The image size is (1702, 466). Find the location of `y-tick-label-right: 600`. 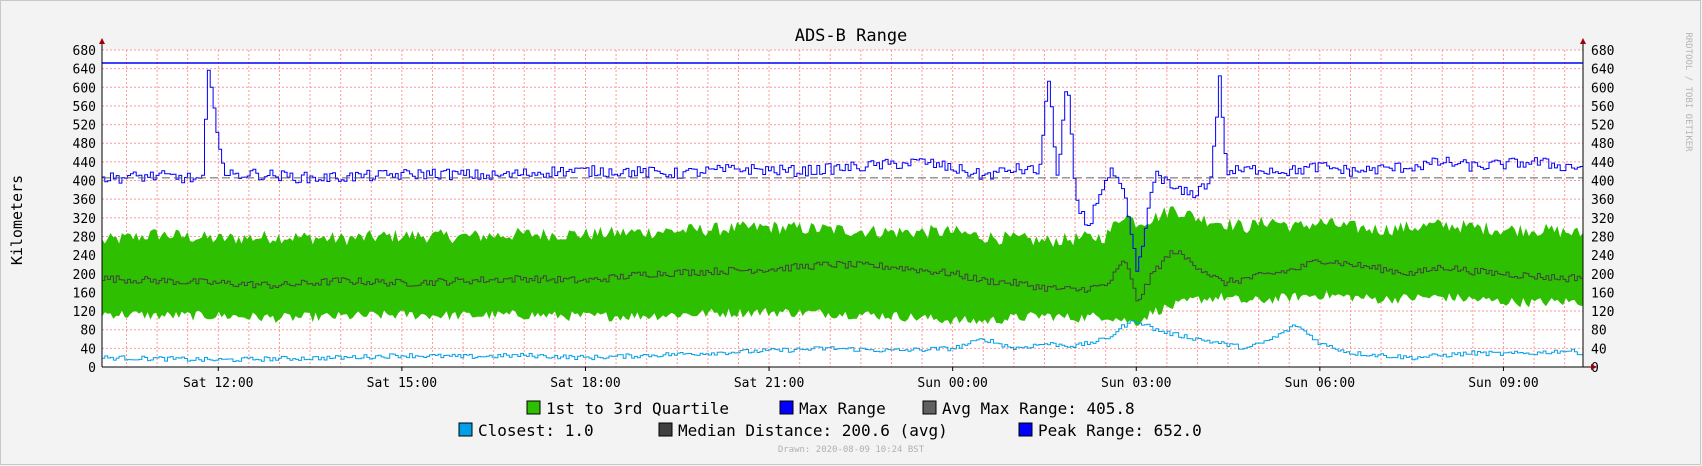

y-tick-label-right: 600 is located at coordinates (1602, 88).